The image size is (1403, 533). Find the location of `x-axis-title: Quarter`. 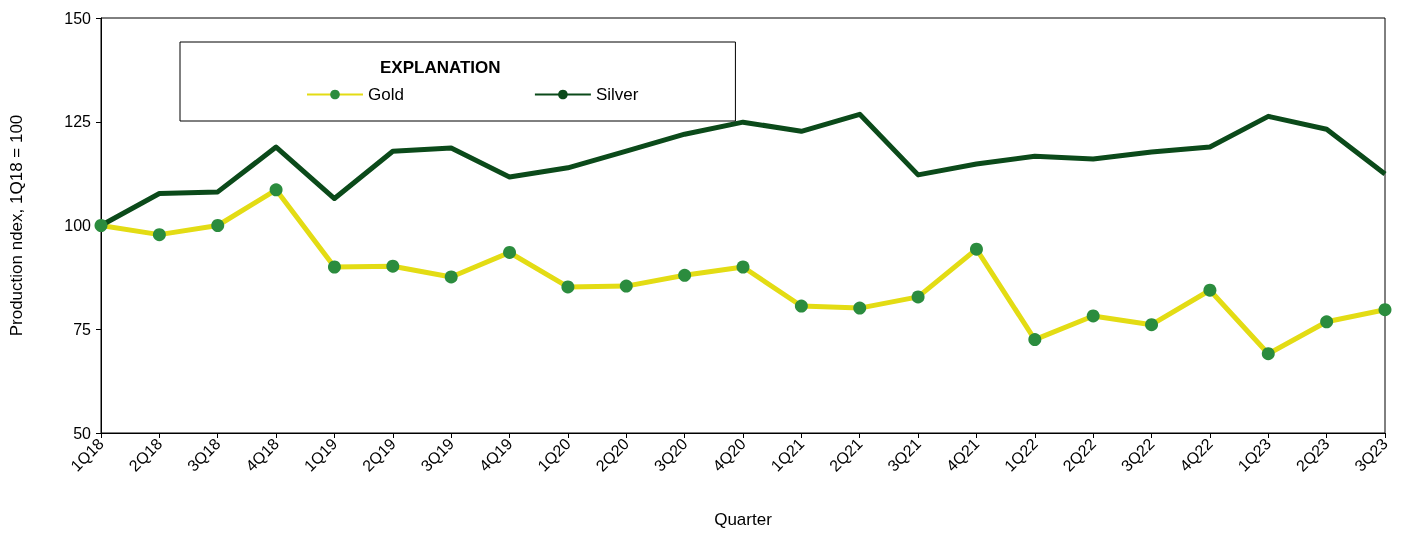

x-axis-title: Quarter is located at coordinates (743, 519).